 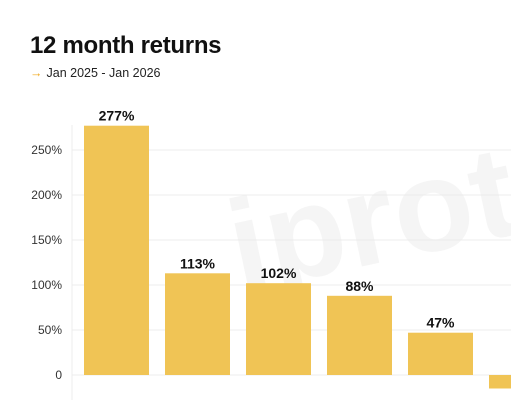 What do you see at coordinates (126, 45) in the screenshot?
I see `chart-title: 12 month returns` at bounding box center [126, 45].